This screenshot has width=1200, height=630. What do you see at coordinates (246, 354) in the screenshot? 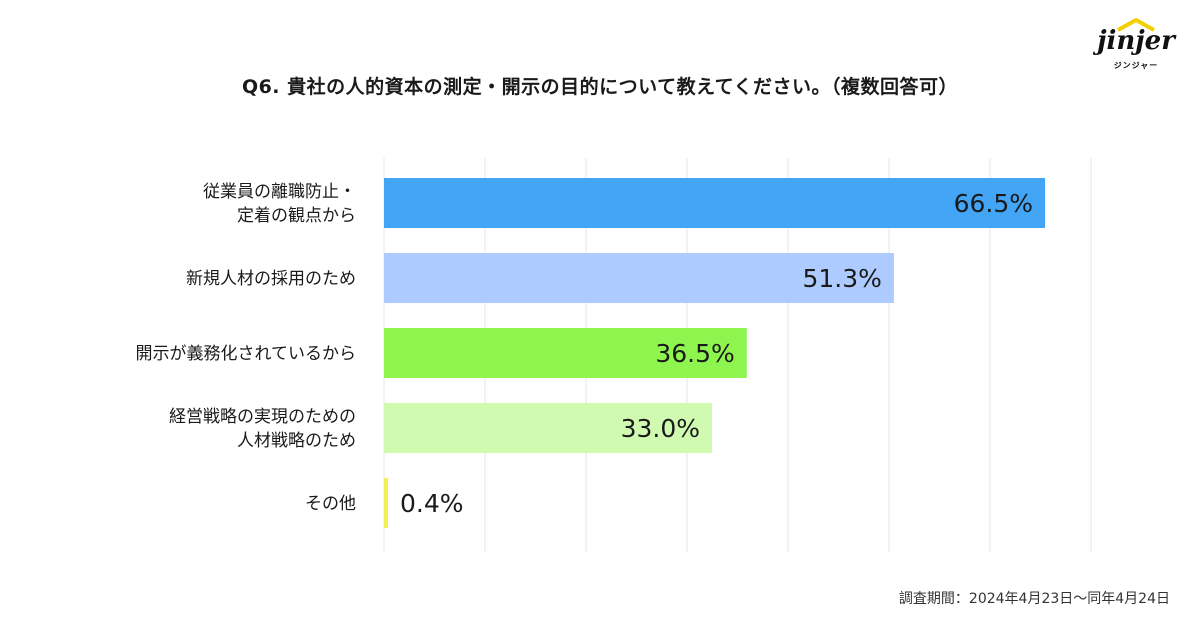
I see `category-label: 開示が義務化されているから` at bounding box center [246, 354].